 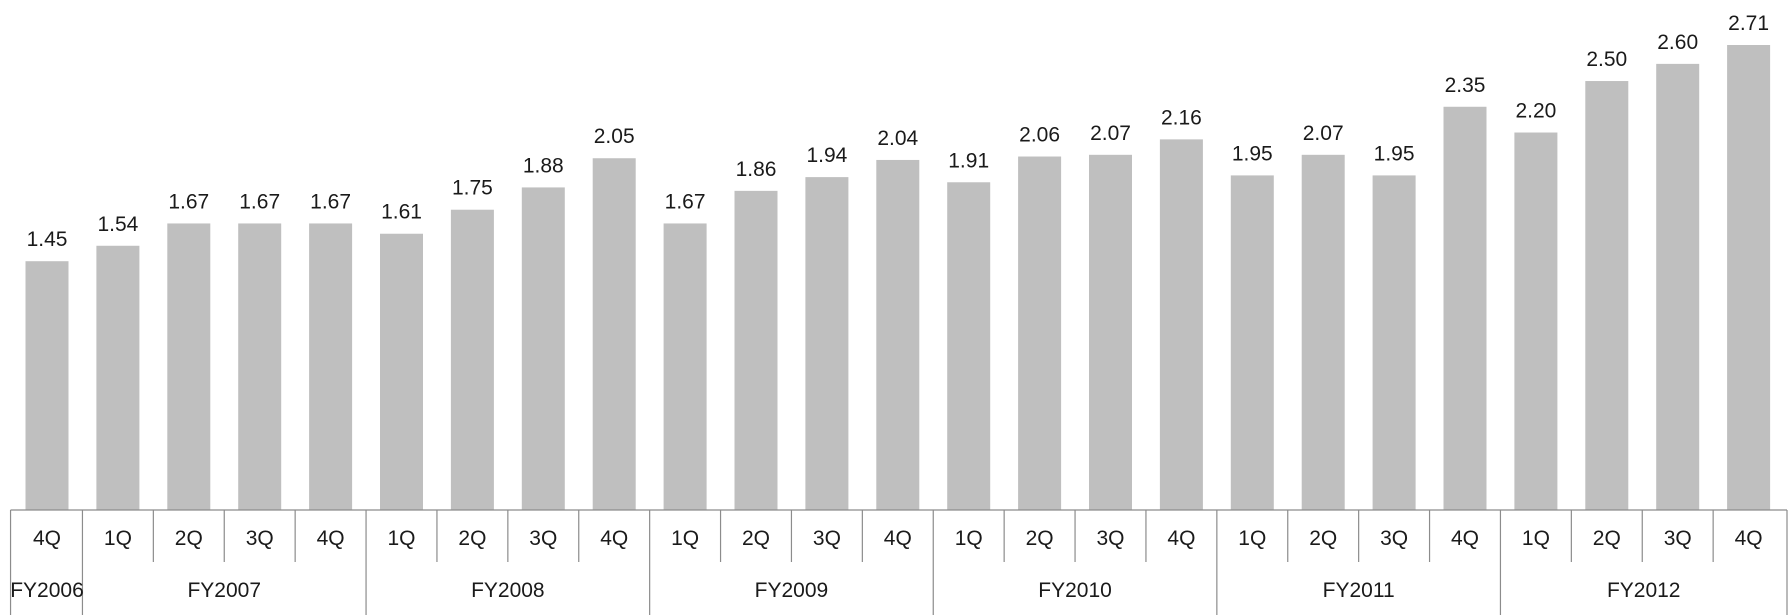 What do you see at coordinates (685, 201) in the screenshot?
I see `value-label-9: 1.67` at bounding box center [685, 201].